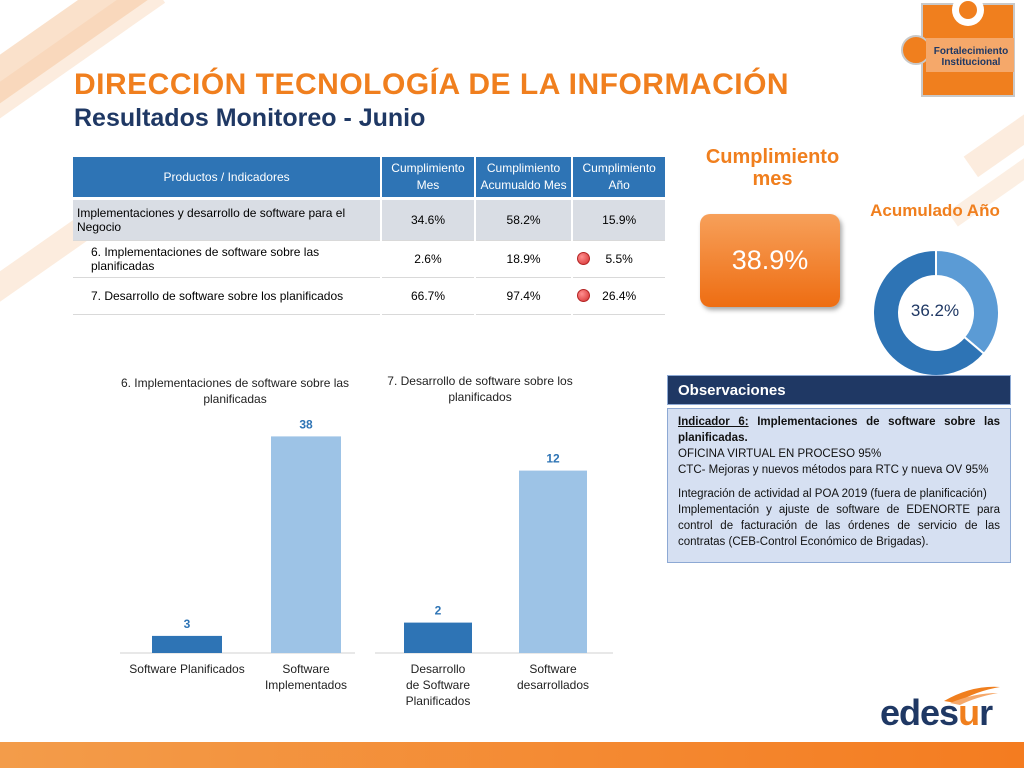 Image resolution: width=1024 pixels, height=768 pixels. I want to click on acumulado-ano-title: Acumulado Año, so click(935, 210).